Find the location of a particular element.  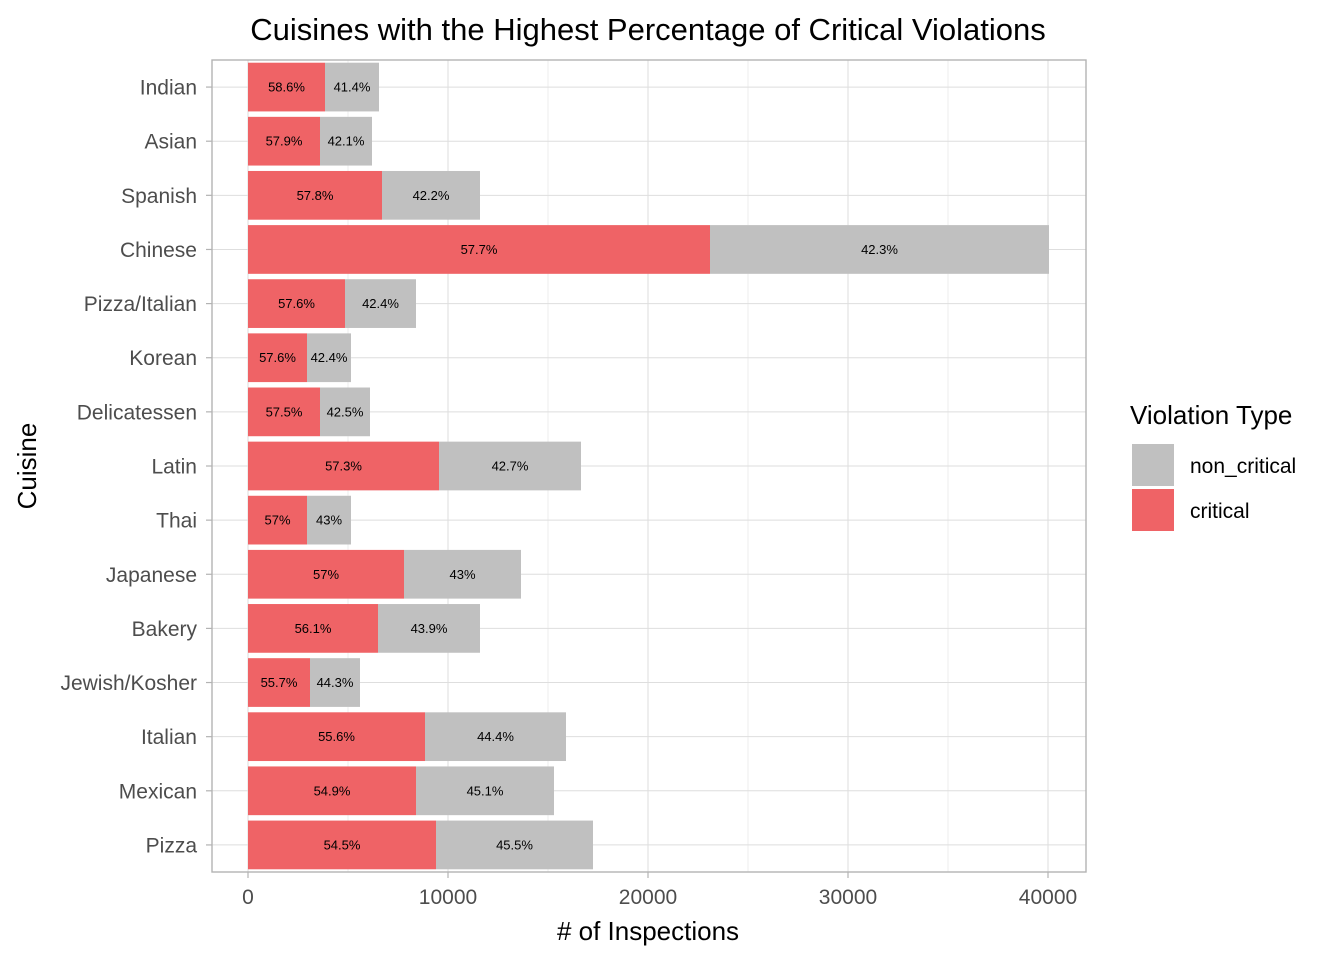

bar-label: 57.5% is located at coordinates (284, 411).